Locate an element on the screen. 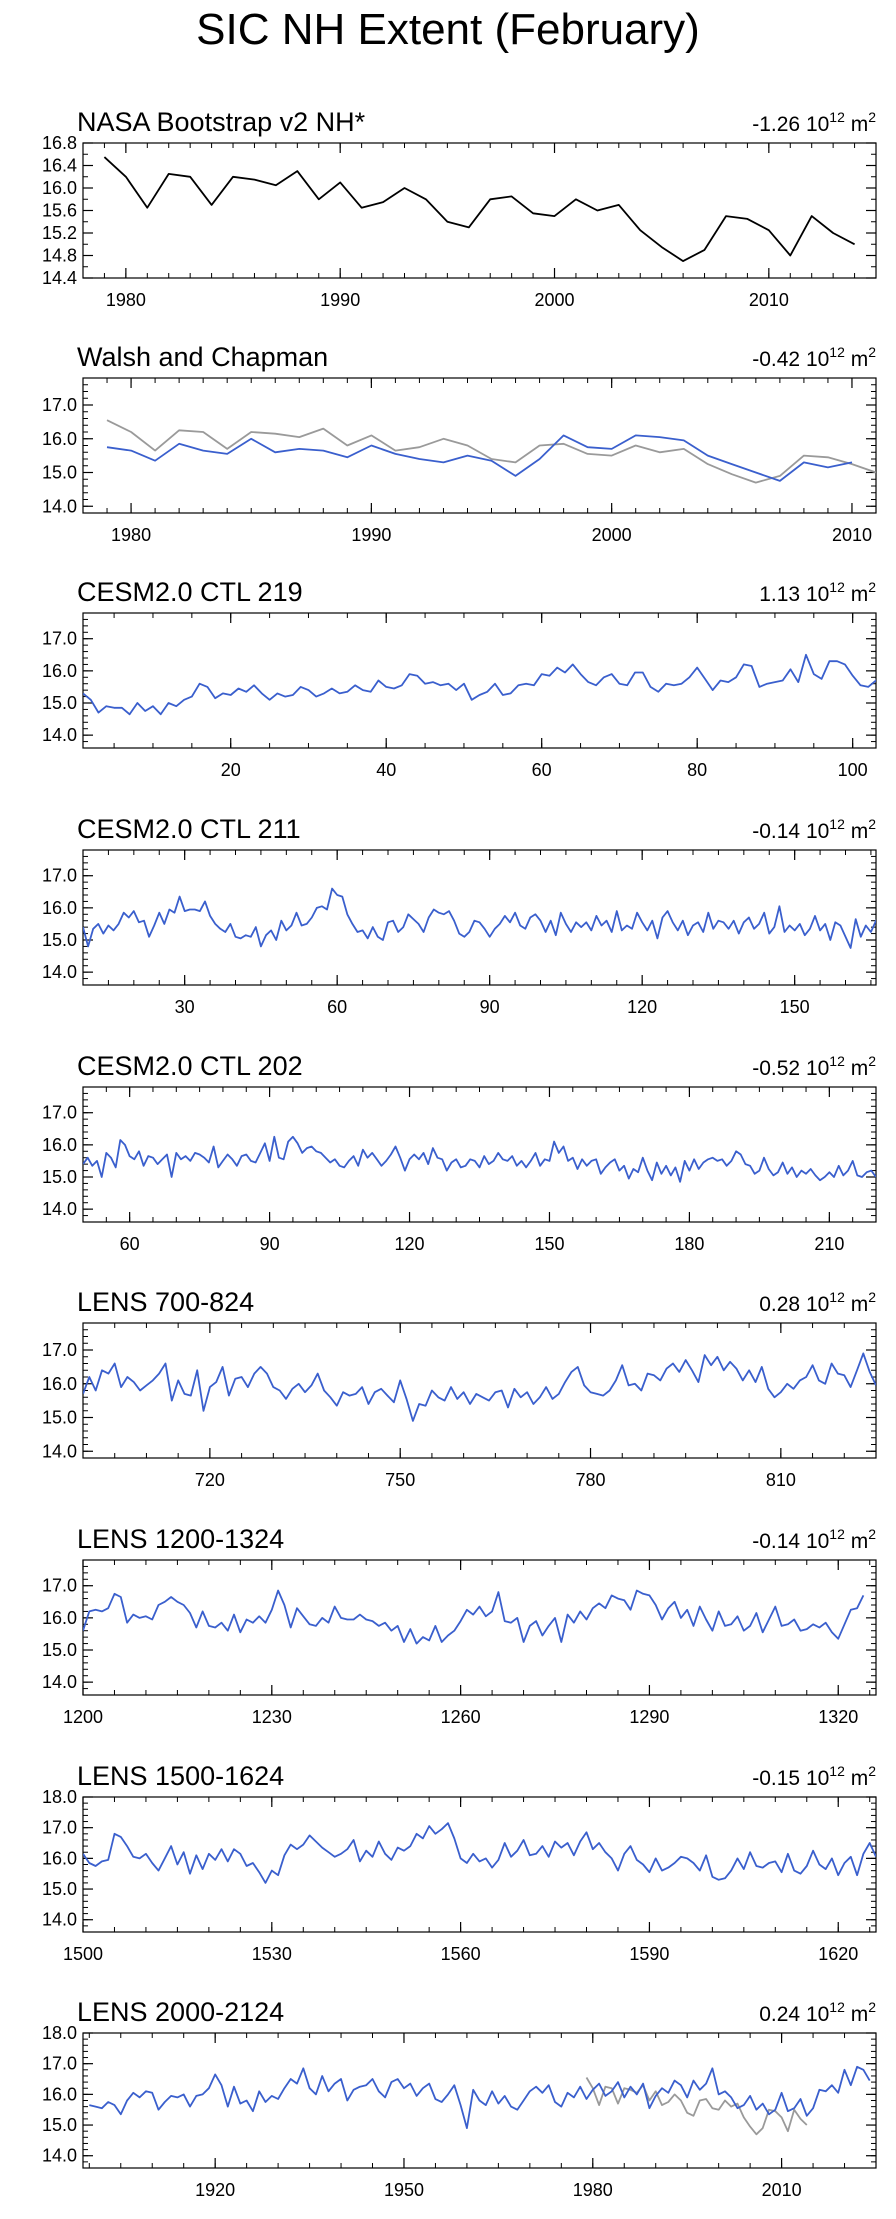 The width and height of the screenshot is (896, 2219). panel-8-x-tick-4: 1620 is located at coordinates (838, 1954).